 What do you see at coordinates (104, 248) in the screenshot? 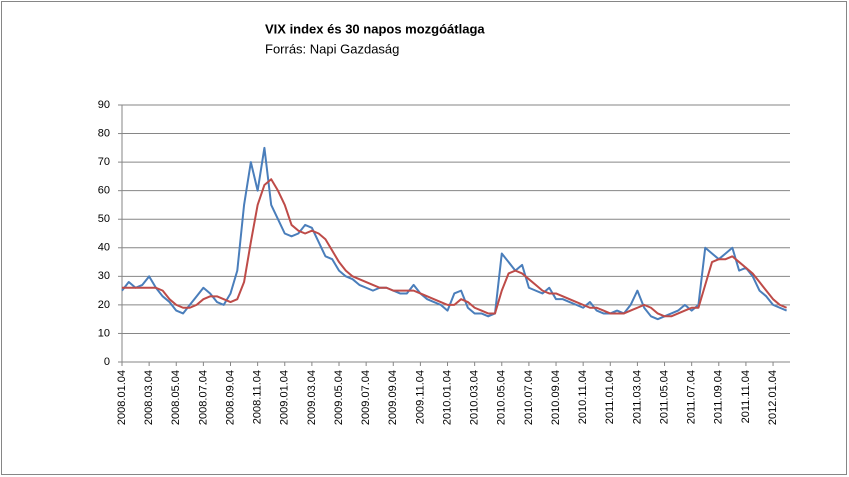
I see `y-tick-label: 40` at bounding box center [104, 248].